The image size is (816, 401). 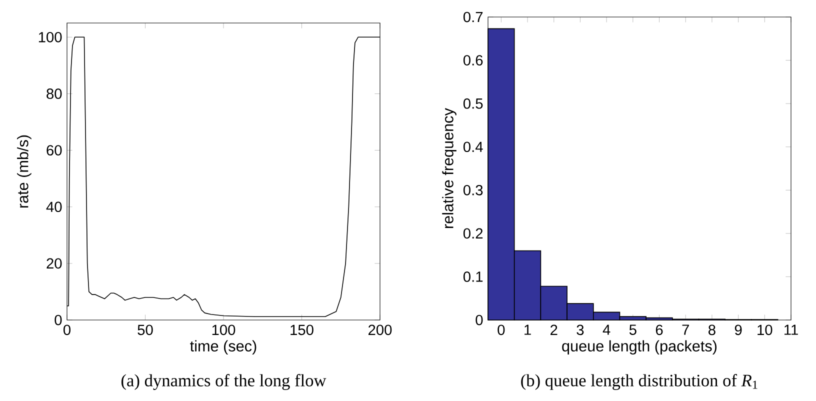 I want to click on x-tick-label: 4, so click(x=606, y=329).